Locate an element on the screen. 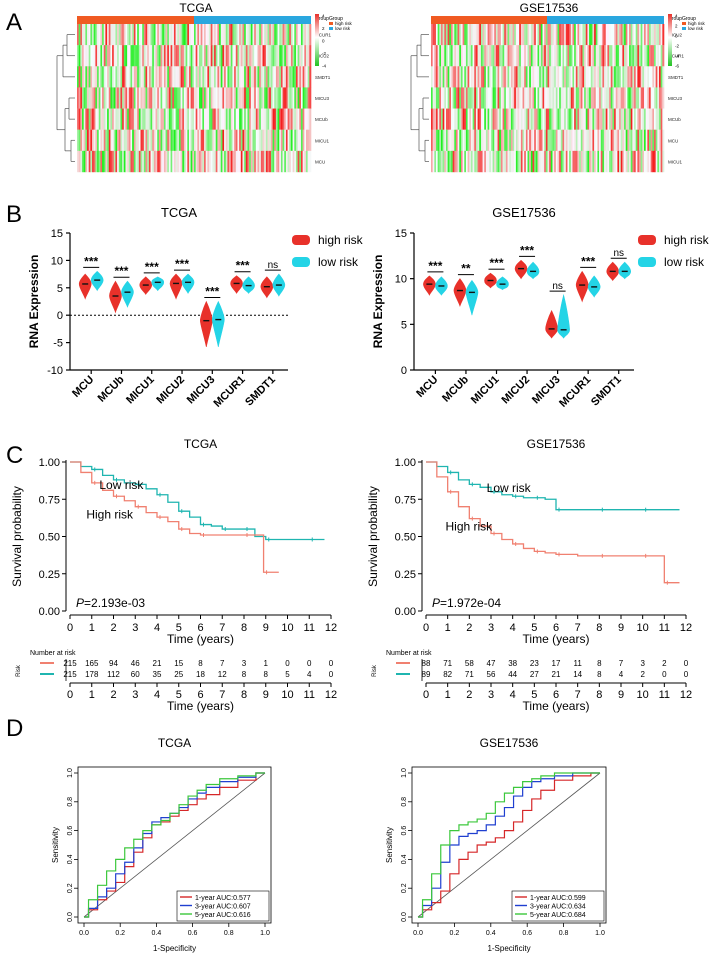 This screenshot has width=723, height=965. diagonal-reference is located at coordinates (174, 845).